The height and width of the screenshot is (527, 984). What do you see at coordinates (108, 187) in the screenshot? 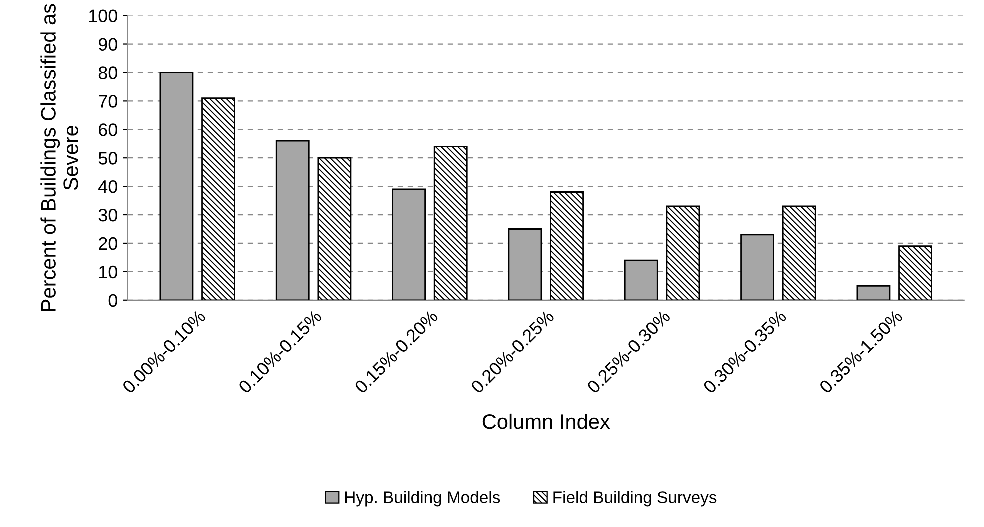
I see `y-tick-label: 40` at bounding box center [108, 187].